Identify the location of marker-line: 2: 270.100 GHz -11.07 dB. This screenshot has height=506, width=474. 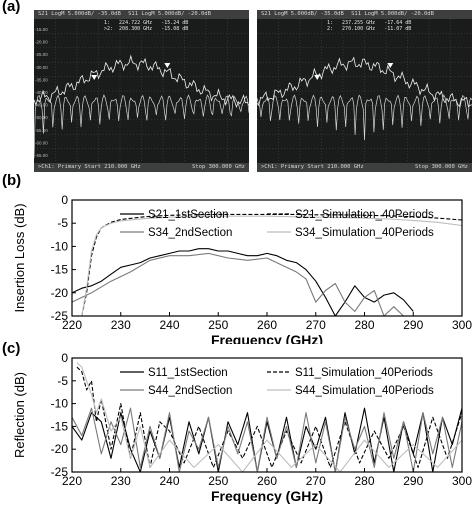
(369, 29).